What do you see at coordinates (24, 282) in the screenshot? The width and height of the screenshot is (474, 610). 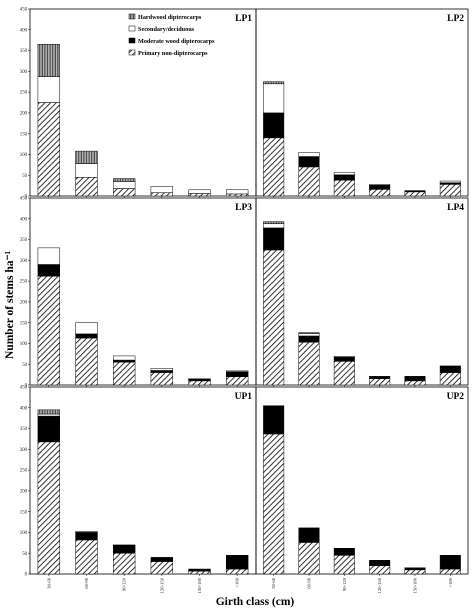 I see `y-tick-label-lp3: 250` at bounding box center [24, 282].